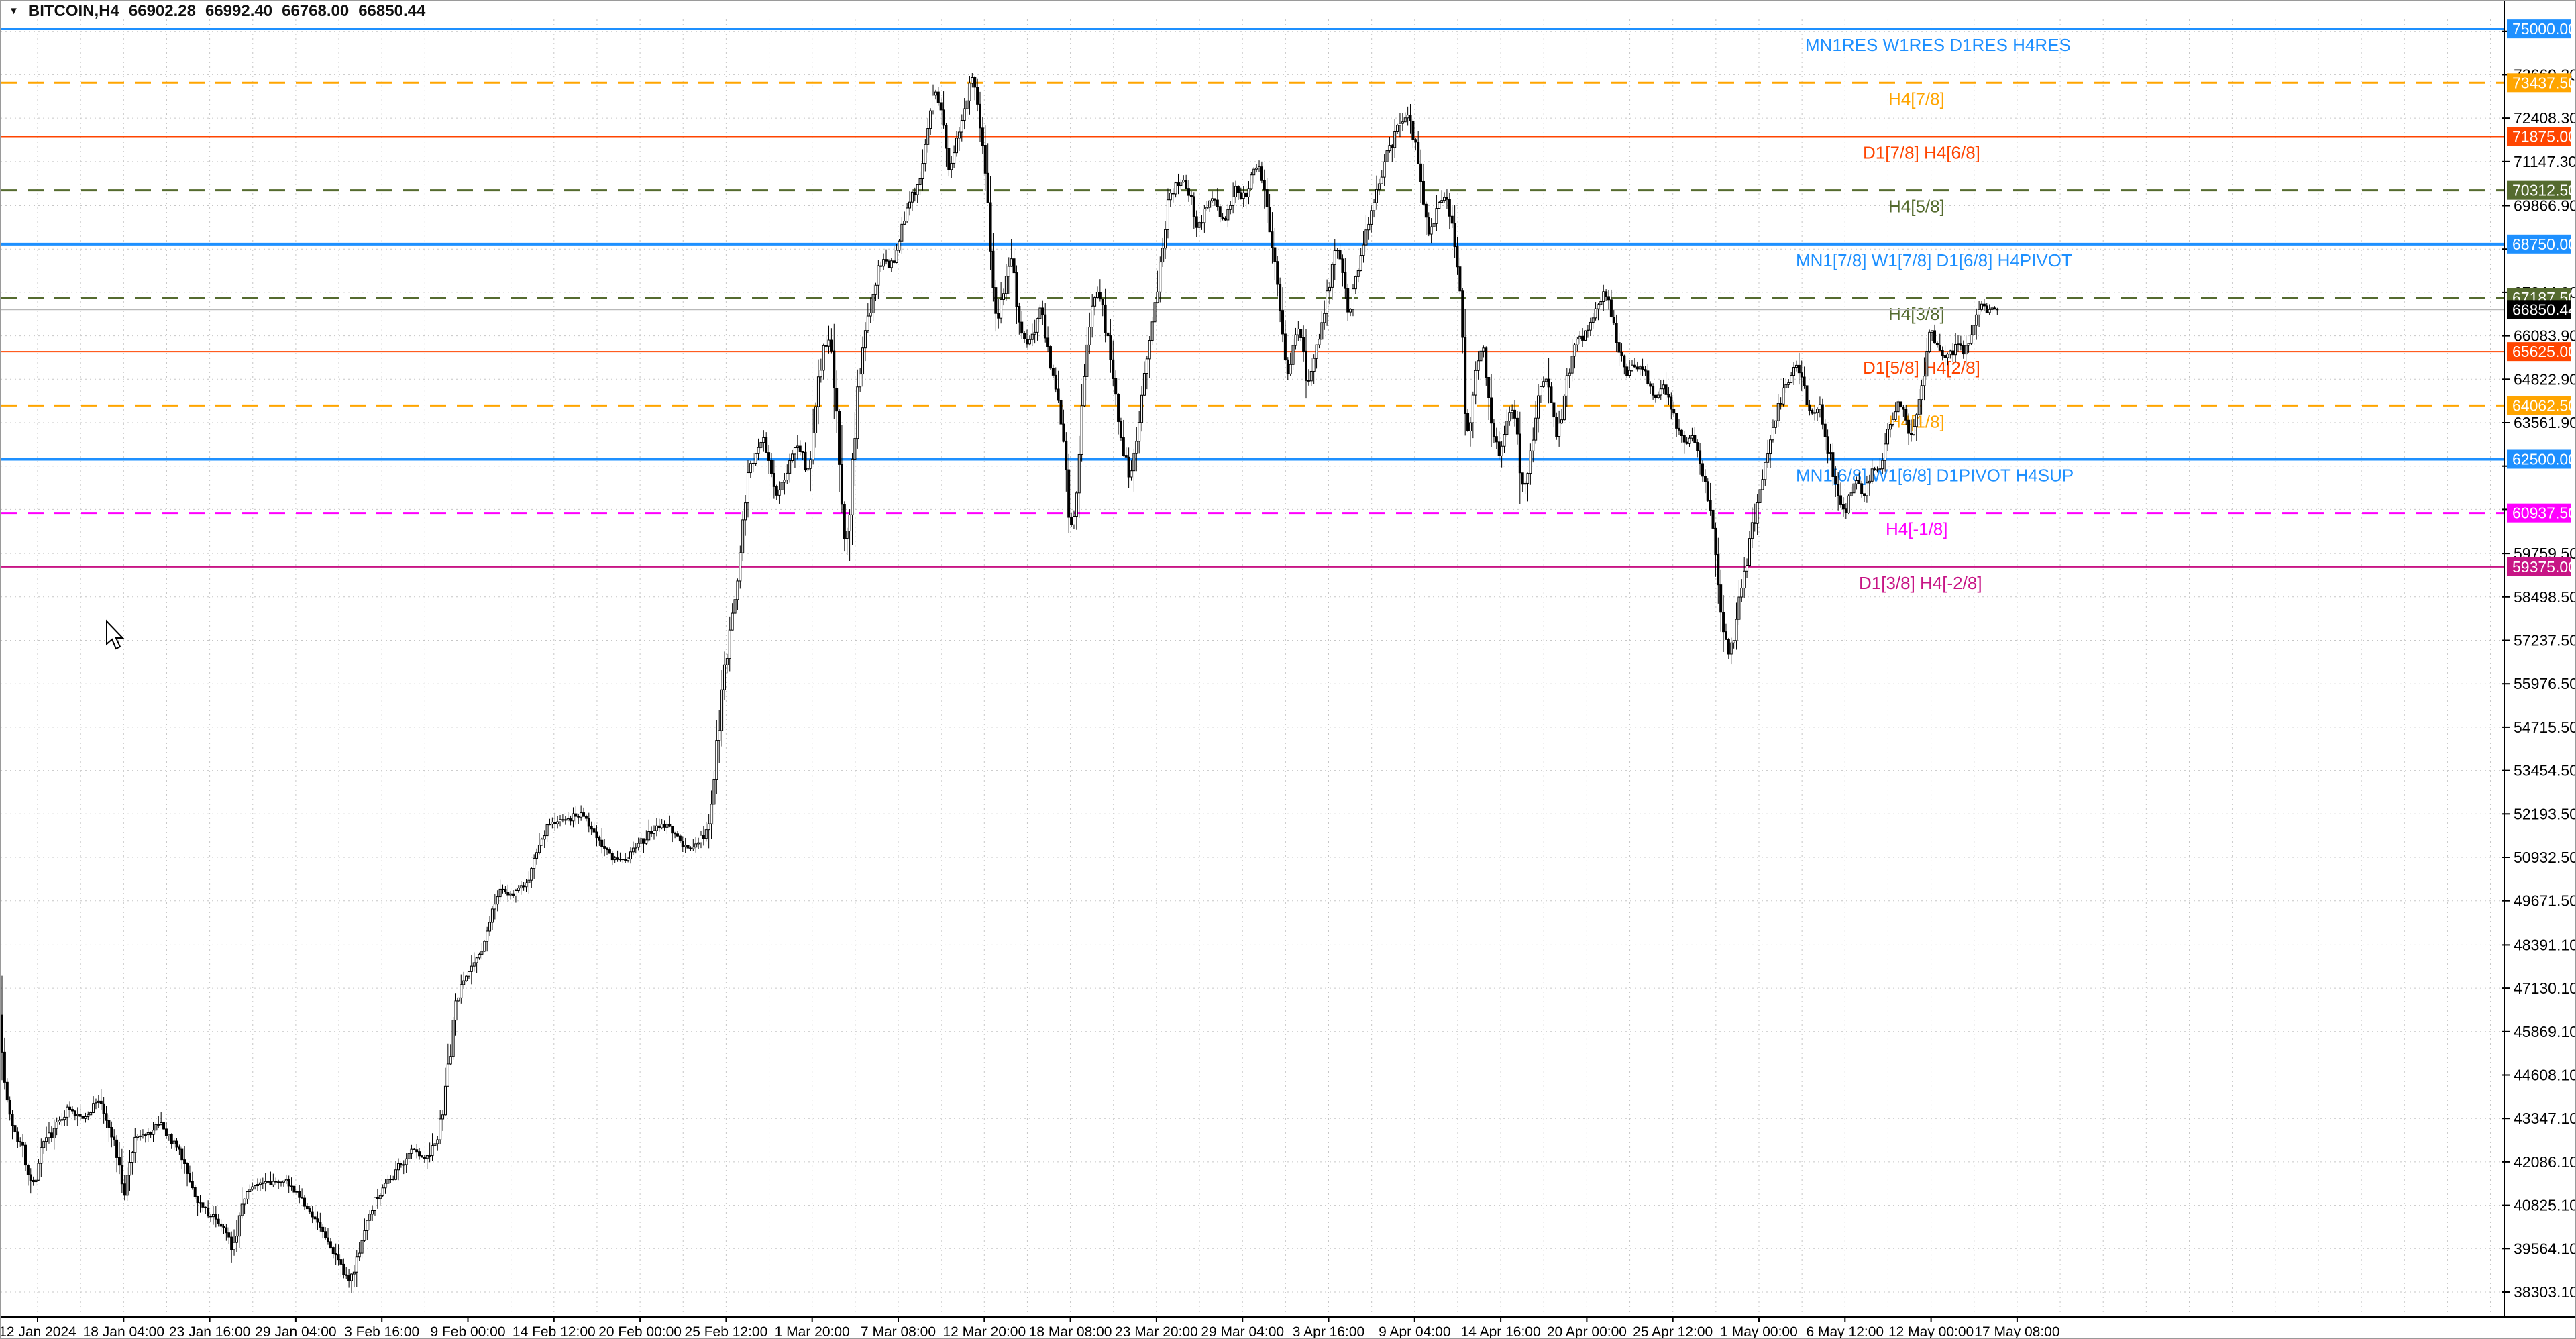  What do you see at coordinates (1759, 1331) in the screenshot?
I see `time-axis-label: 1 May 00:00` at bounding box center [1759, 1331].